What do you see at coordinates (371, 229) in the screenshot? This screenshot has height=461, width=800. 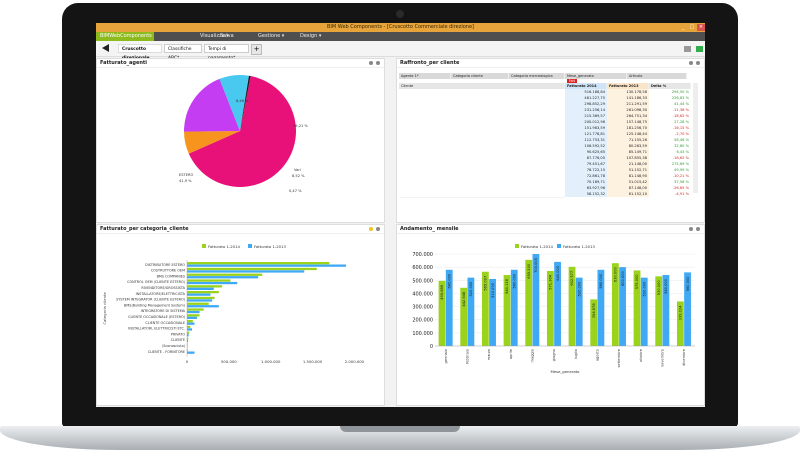 I see `star-icon` at bounding box center [371, 229].